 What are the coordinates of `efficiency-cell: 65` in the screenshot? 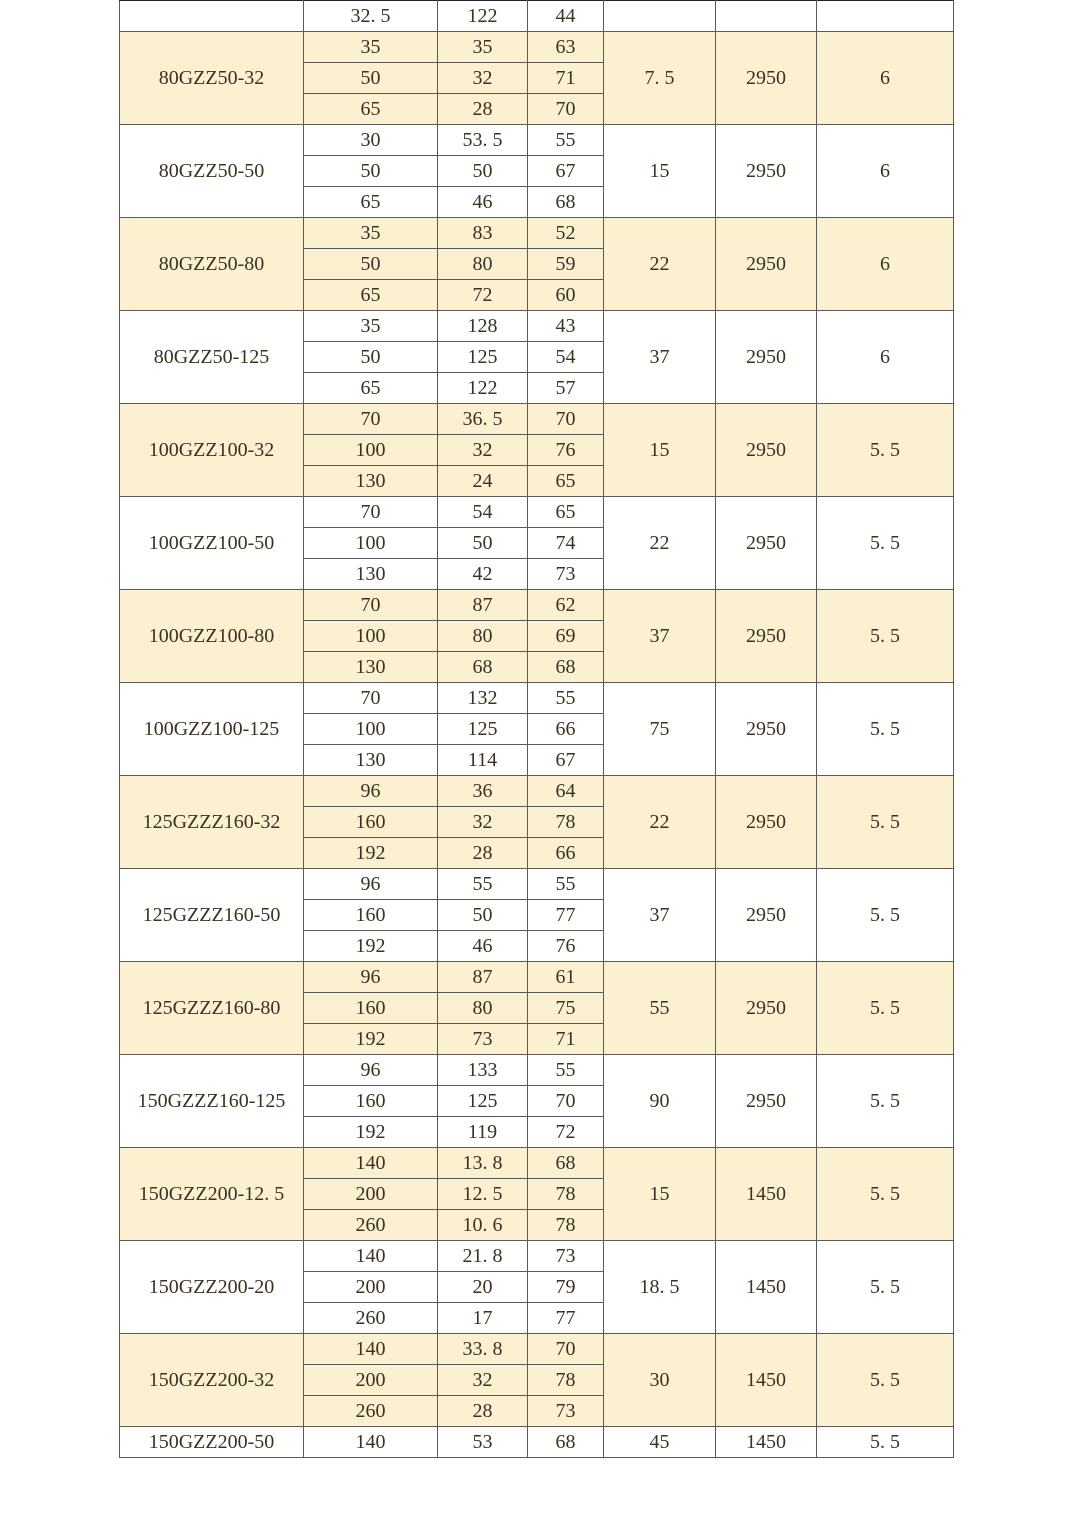 It's located at (565, 512).